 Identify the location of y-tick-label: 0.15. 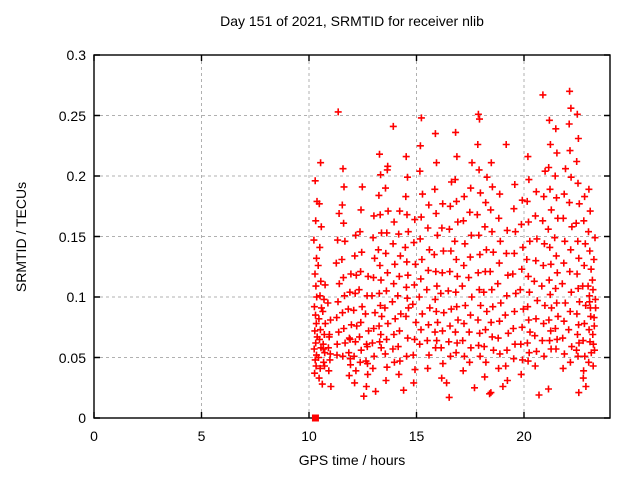
(72, 236).